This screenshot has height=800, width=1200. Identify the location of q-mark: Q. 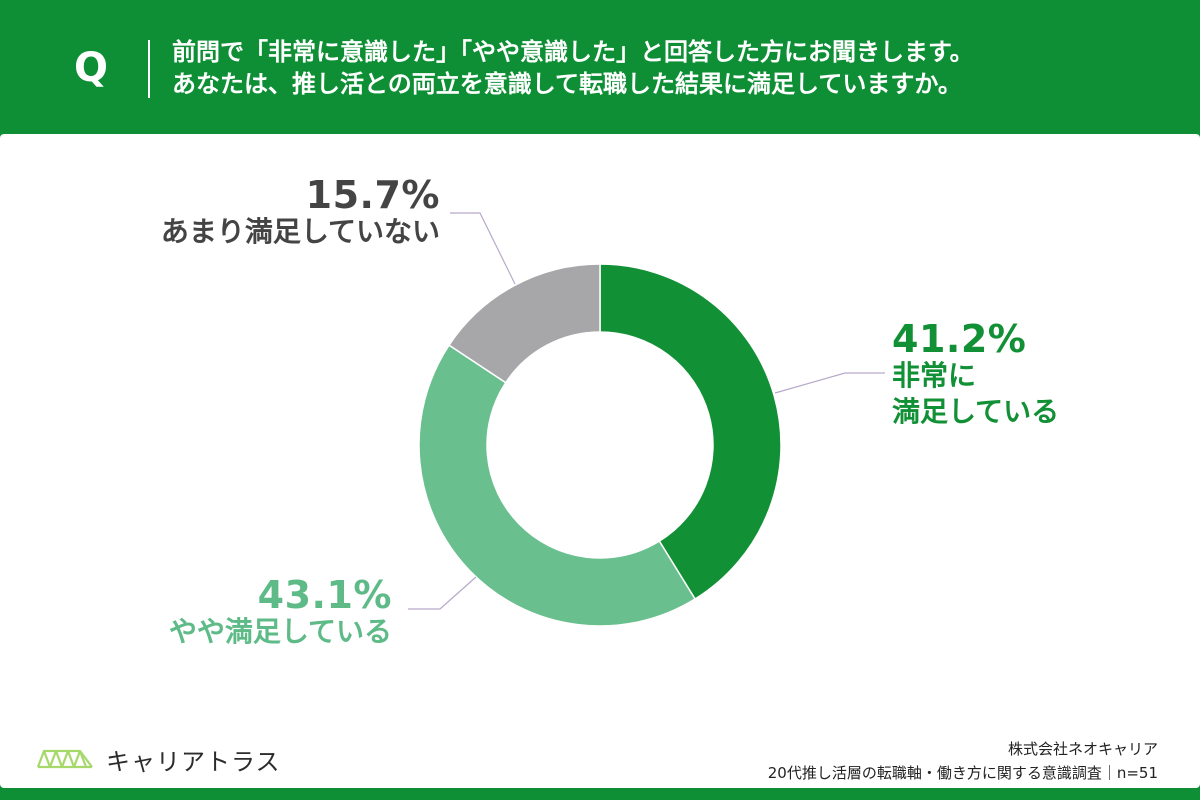
(90, 68).